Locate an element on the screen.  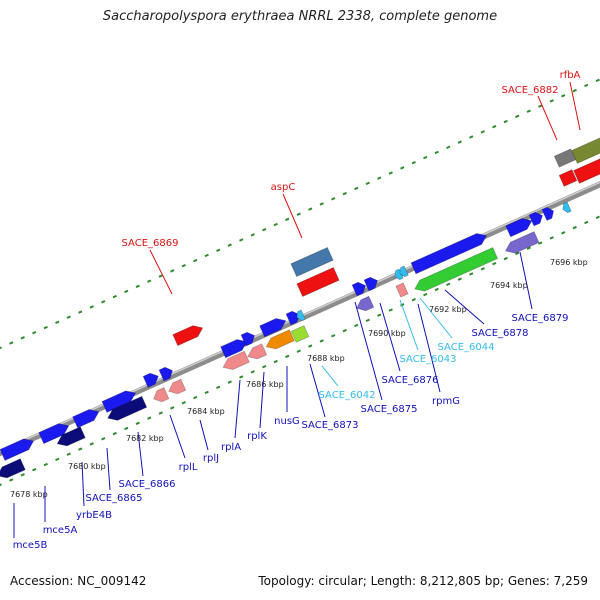
tick-label: 7684 kbp is located at coordinates (206, 411).